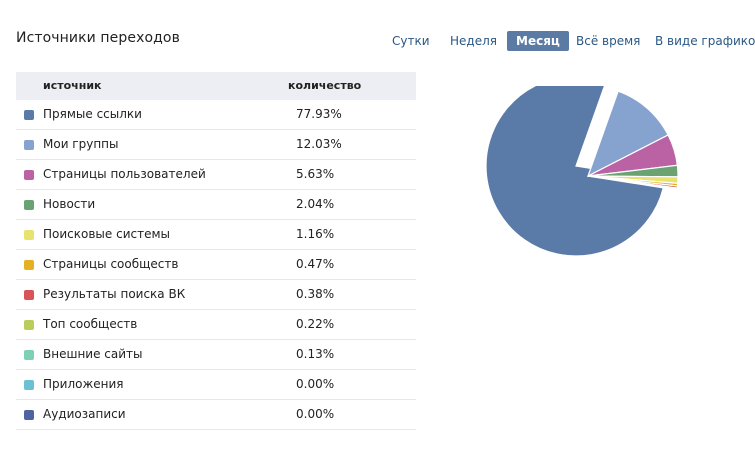  Describe the element at coordinates (216, 145) in the screenshot. I see `table-row: Мои группы 12.03%` at that location.